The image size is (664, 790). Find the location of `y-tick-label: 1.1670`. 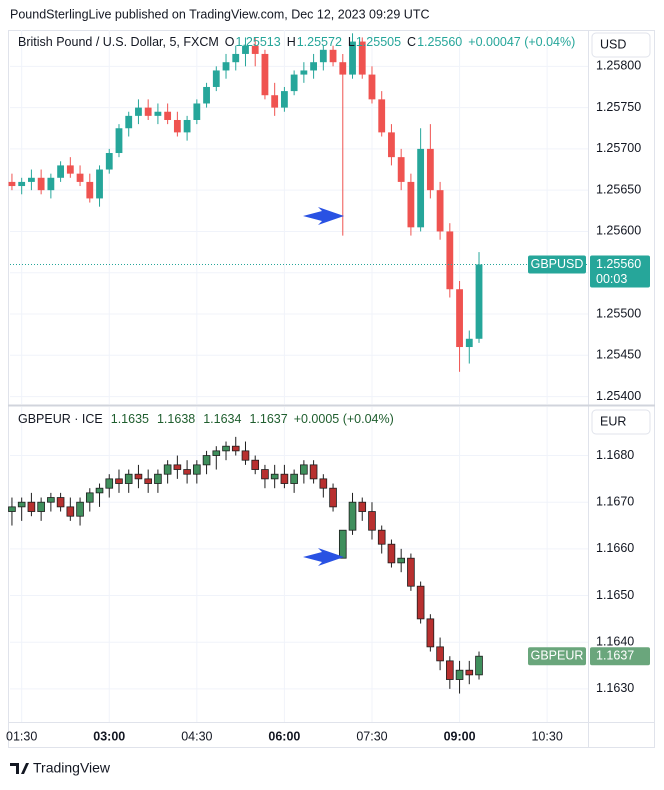

y-tick-label: 1.1670 is located at coordinates (615, 501).